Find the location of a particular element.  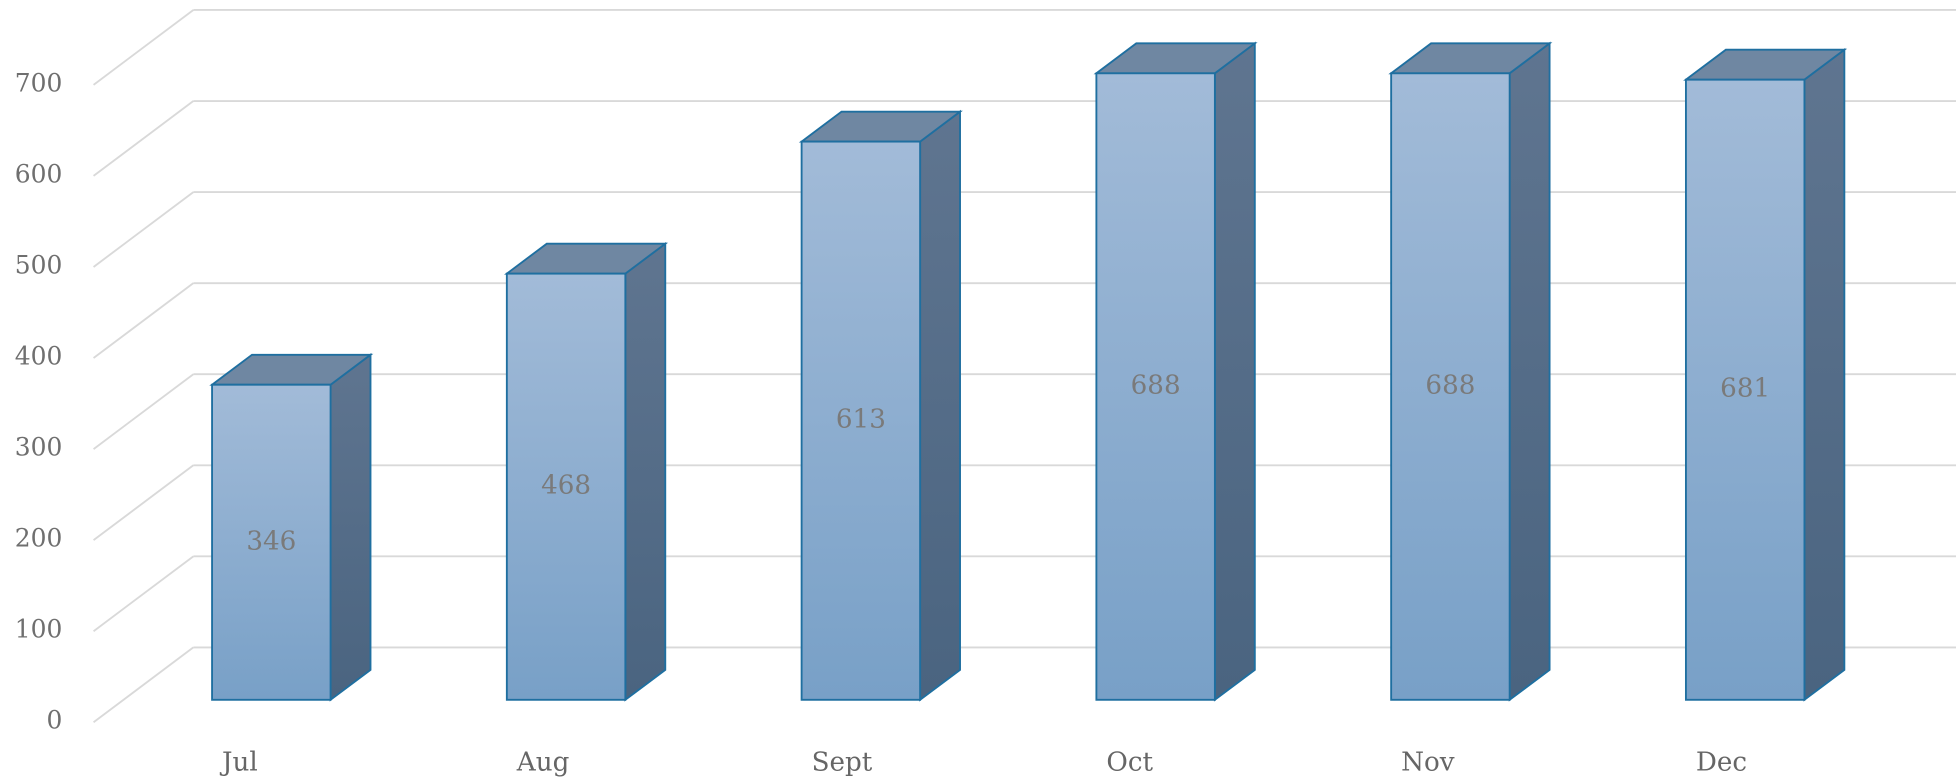

y-tick-label: 0 is located at coordinates (54, 720).